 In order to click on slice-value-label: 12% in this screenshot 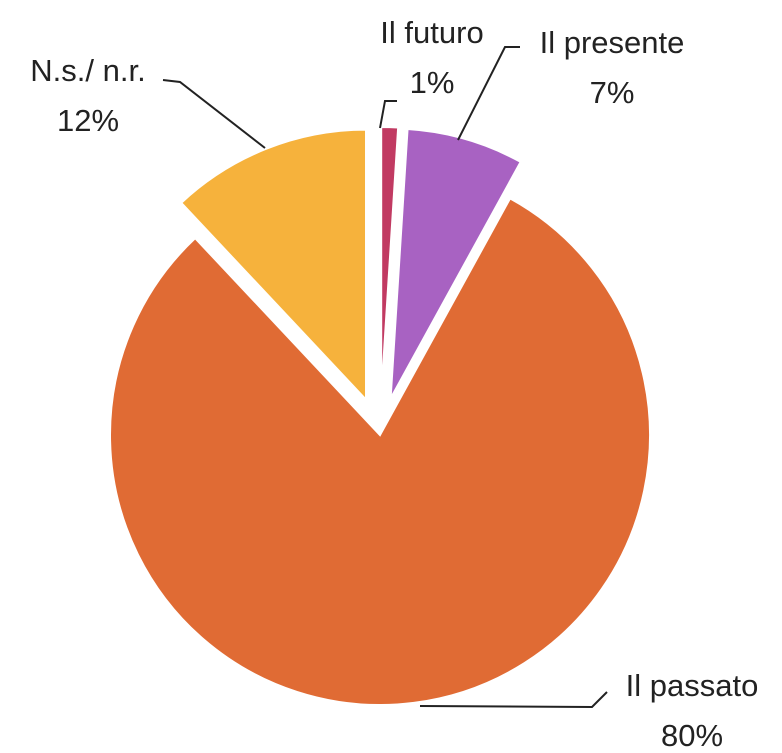, I will do `click(88, 120)`.